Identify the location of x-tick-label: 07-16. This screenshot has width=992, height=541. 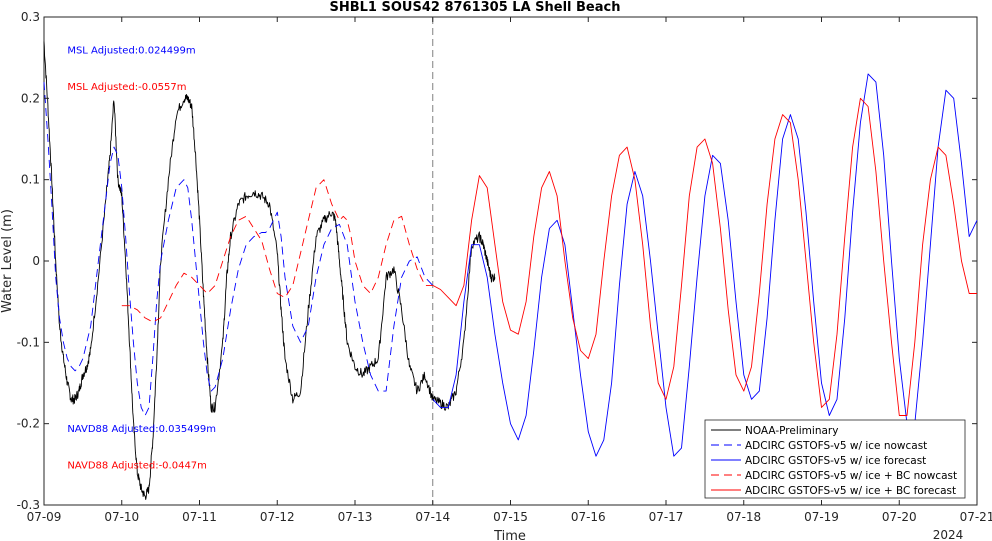
(588, 517).